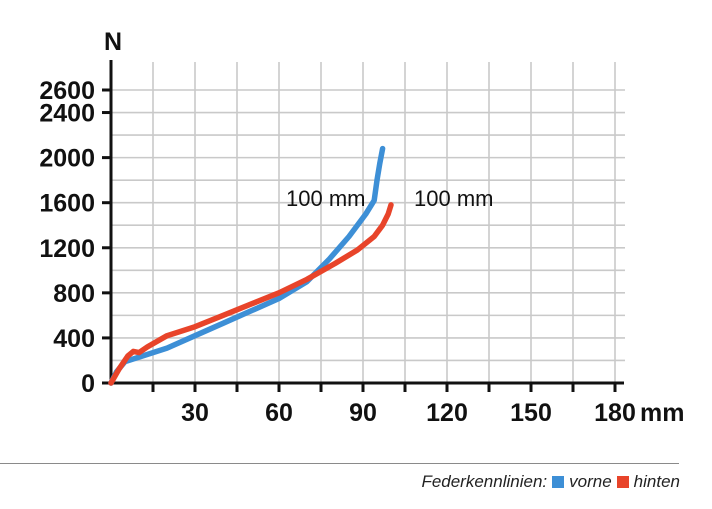  What do you see at coordinates (74, 294) in the screenshot?
I see `y-tick-label: 800` at bounding box center [74, 294].